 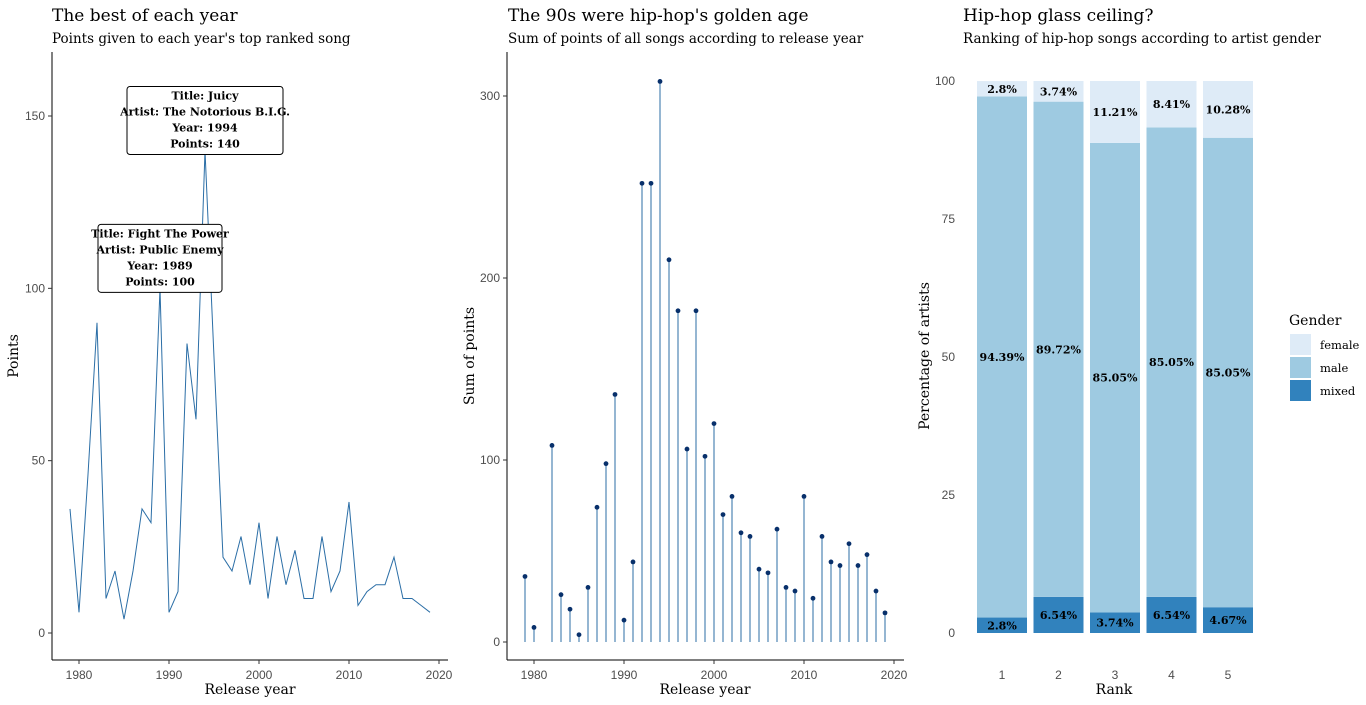 I want to click on bar-data-label: 11.21%, so click(x=1115, y=112).